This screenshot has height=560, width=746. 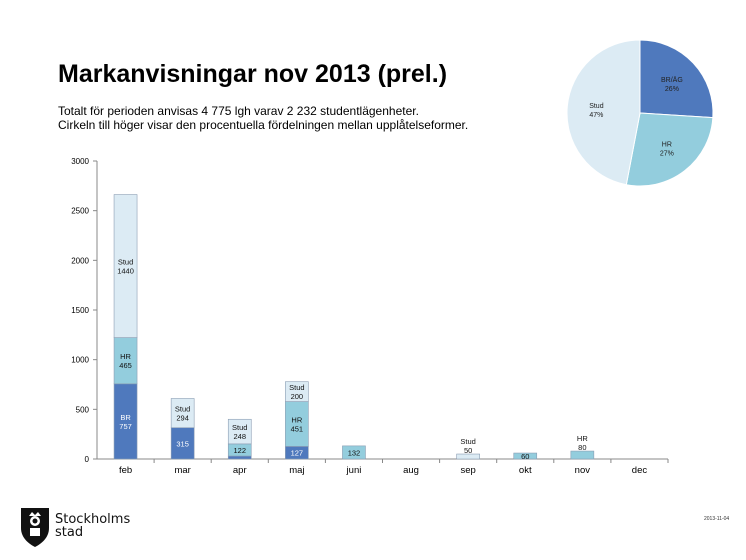 What do you see at coordinates (596, 115) in the screenshot?
I see `pie-pct-label: 47%` at bounding box center [596, 115].